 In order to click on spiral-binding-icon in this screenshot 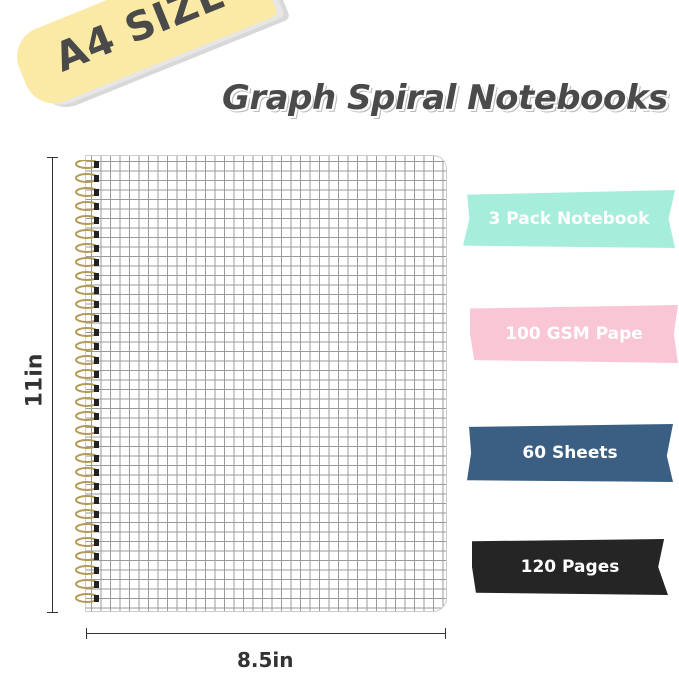, I will do `click(87, 381)`.